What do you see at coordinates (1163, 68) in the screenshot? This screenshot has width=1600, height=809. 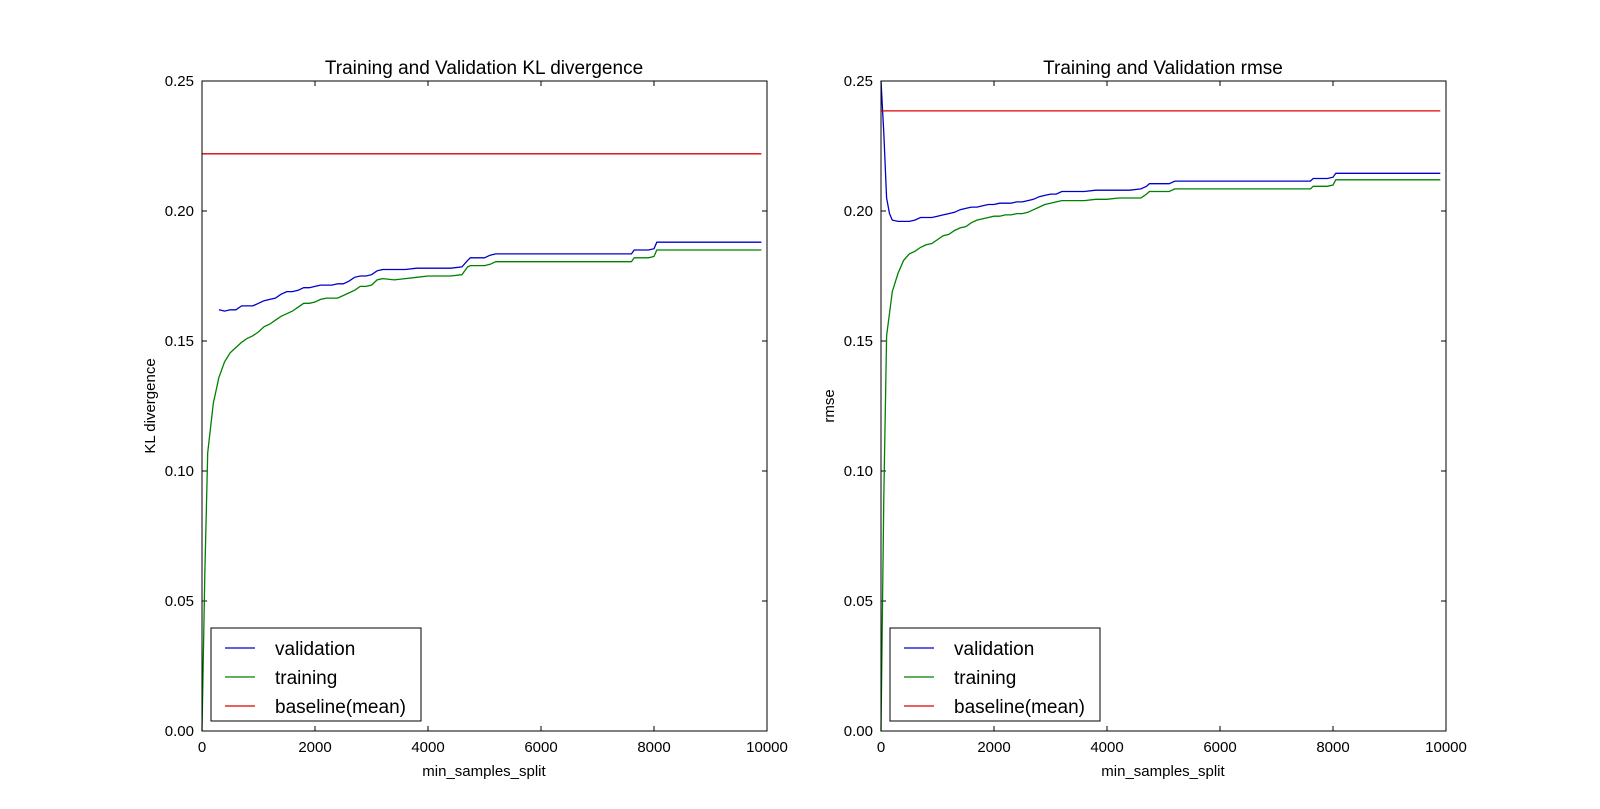 I see `chart-title: Training and Validation rmse` at bounding box center [1163, 68].